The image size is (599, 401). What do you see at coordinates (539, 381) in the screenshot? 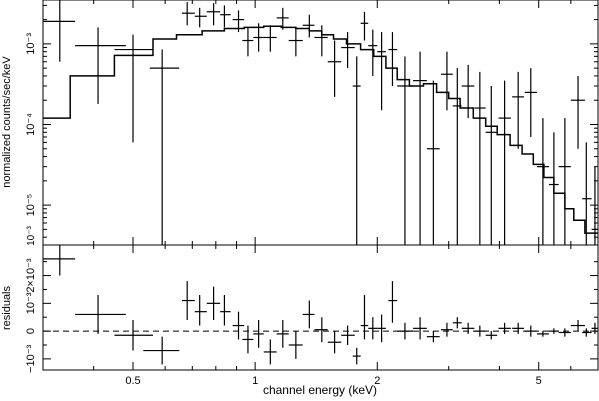
I see `x-tick-label: 5` at bounding box center [539, 381].